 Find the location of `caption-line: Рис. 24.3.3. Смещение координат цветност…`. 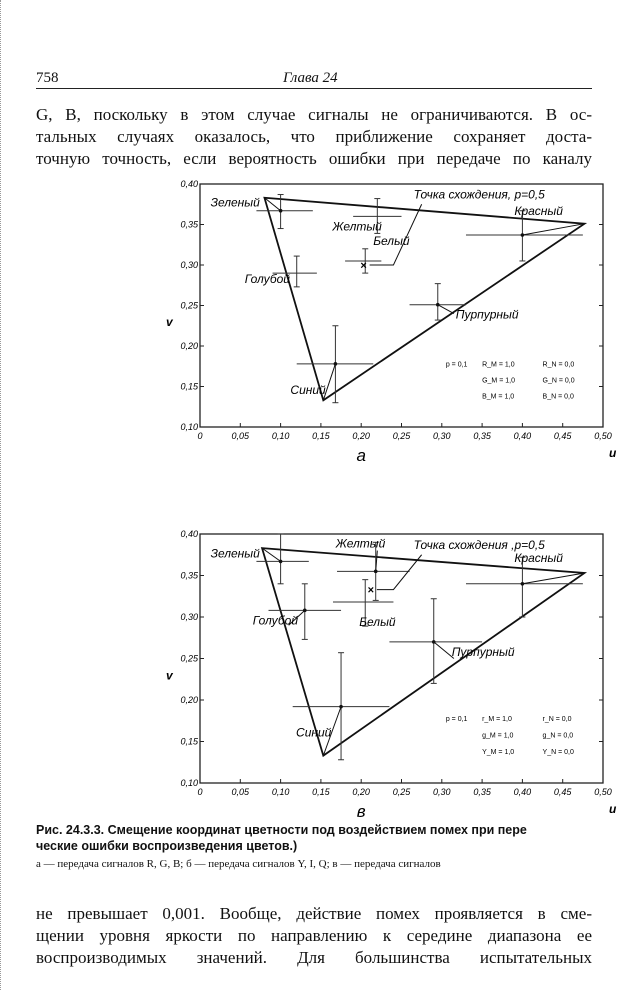

caption-line: Рис. 24.3.3. Смещение координат цветност… is located at coordinates (281, 830).